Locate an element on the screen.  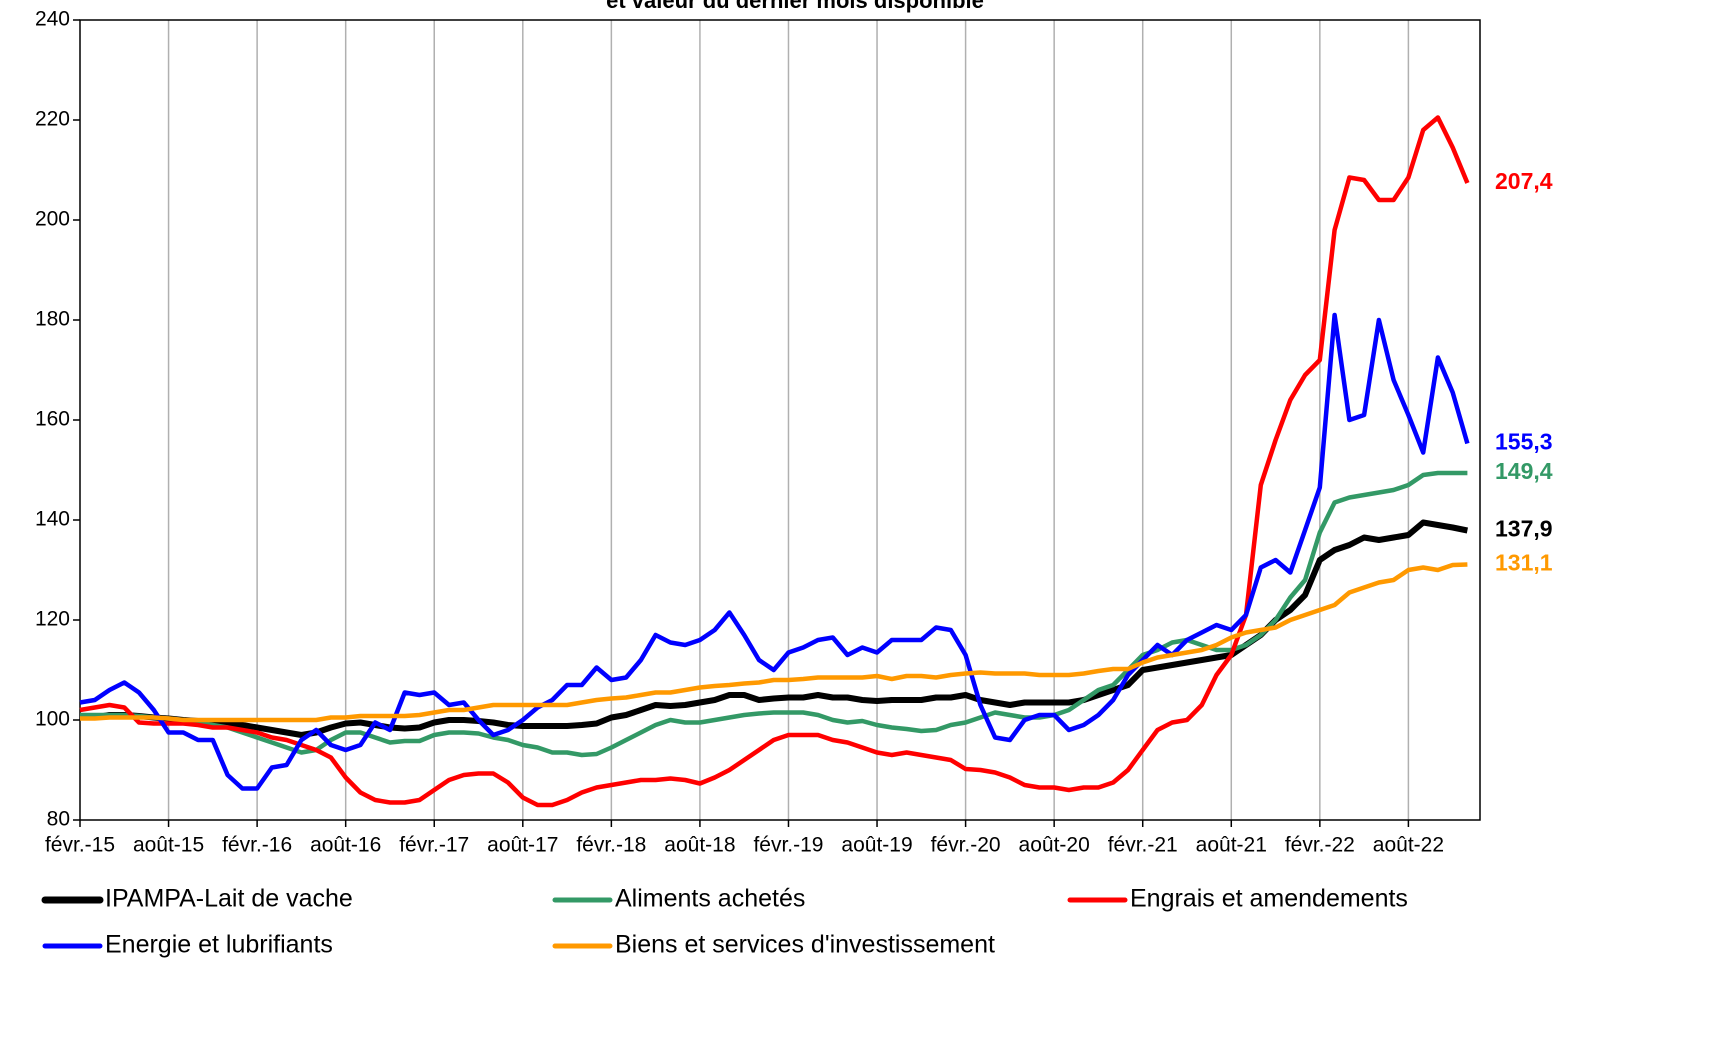
y-tick-label: 240 is located at coordinates (52, 19).